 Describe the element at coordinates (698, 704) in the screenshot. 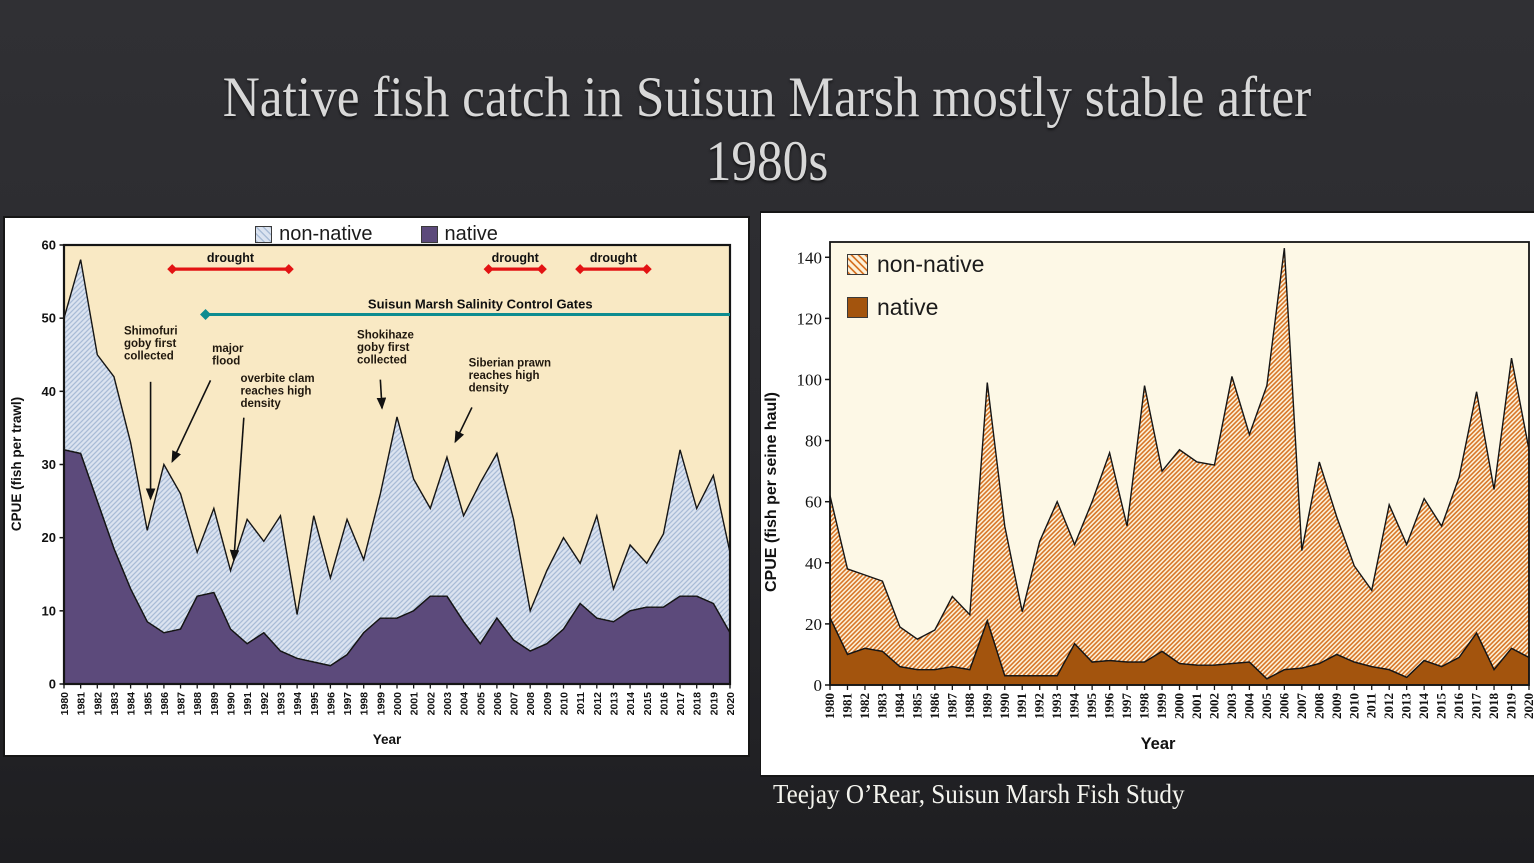

I see `x-tick-label: 2018` at that location.